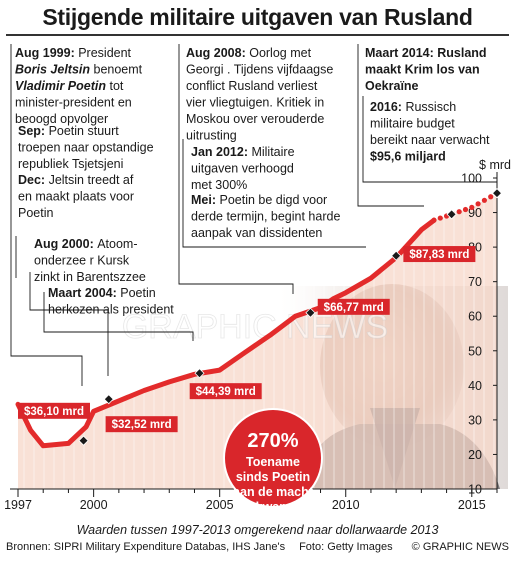 Image resolution: width=515 pixels, height=562 pixels. Describe the element at coordinates (115, 86) in the screenshot. I see `annotation-run: tot` at that location.